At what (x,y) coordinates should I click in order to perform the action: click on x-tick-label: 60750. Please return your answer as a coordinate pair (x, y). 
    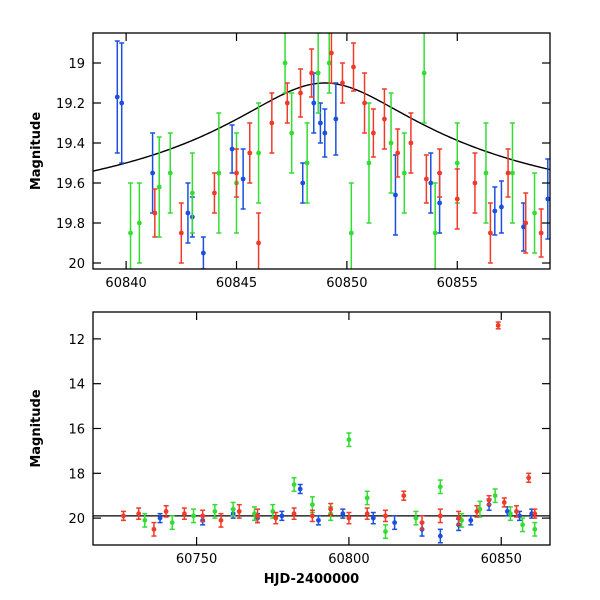
    Looking at the image, I should click on (196, 559).